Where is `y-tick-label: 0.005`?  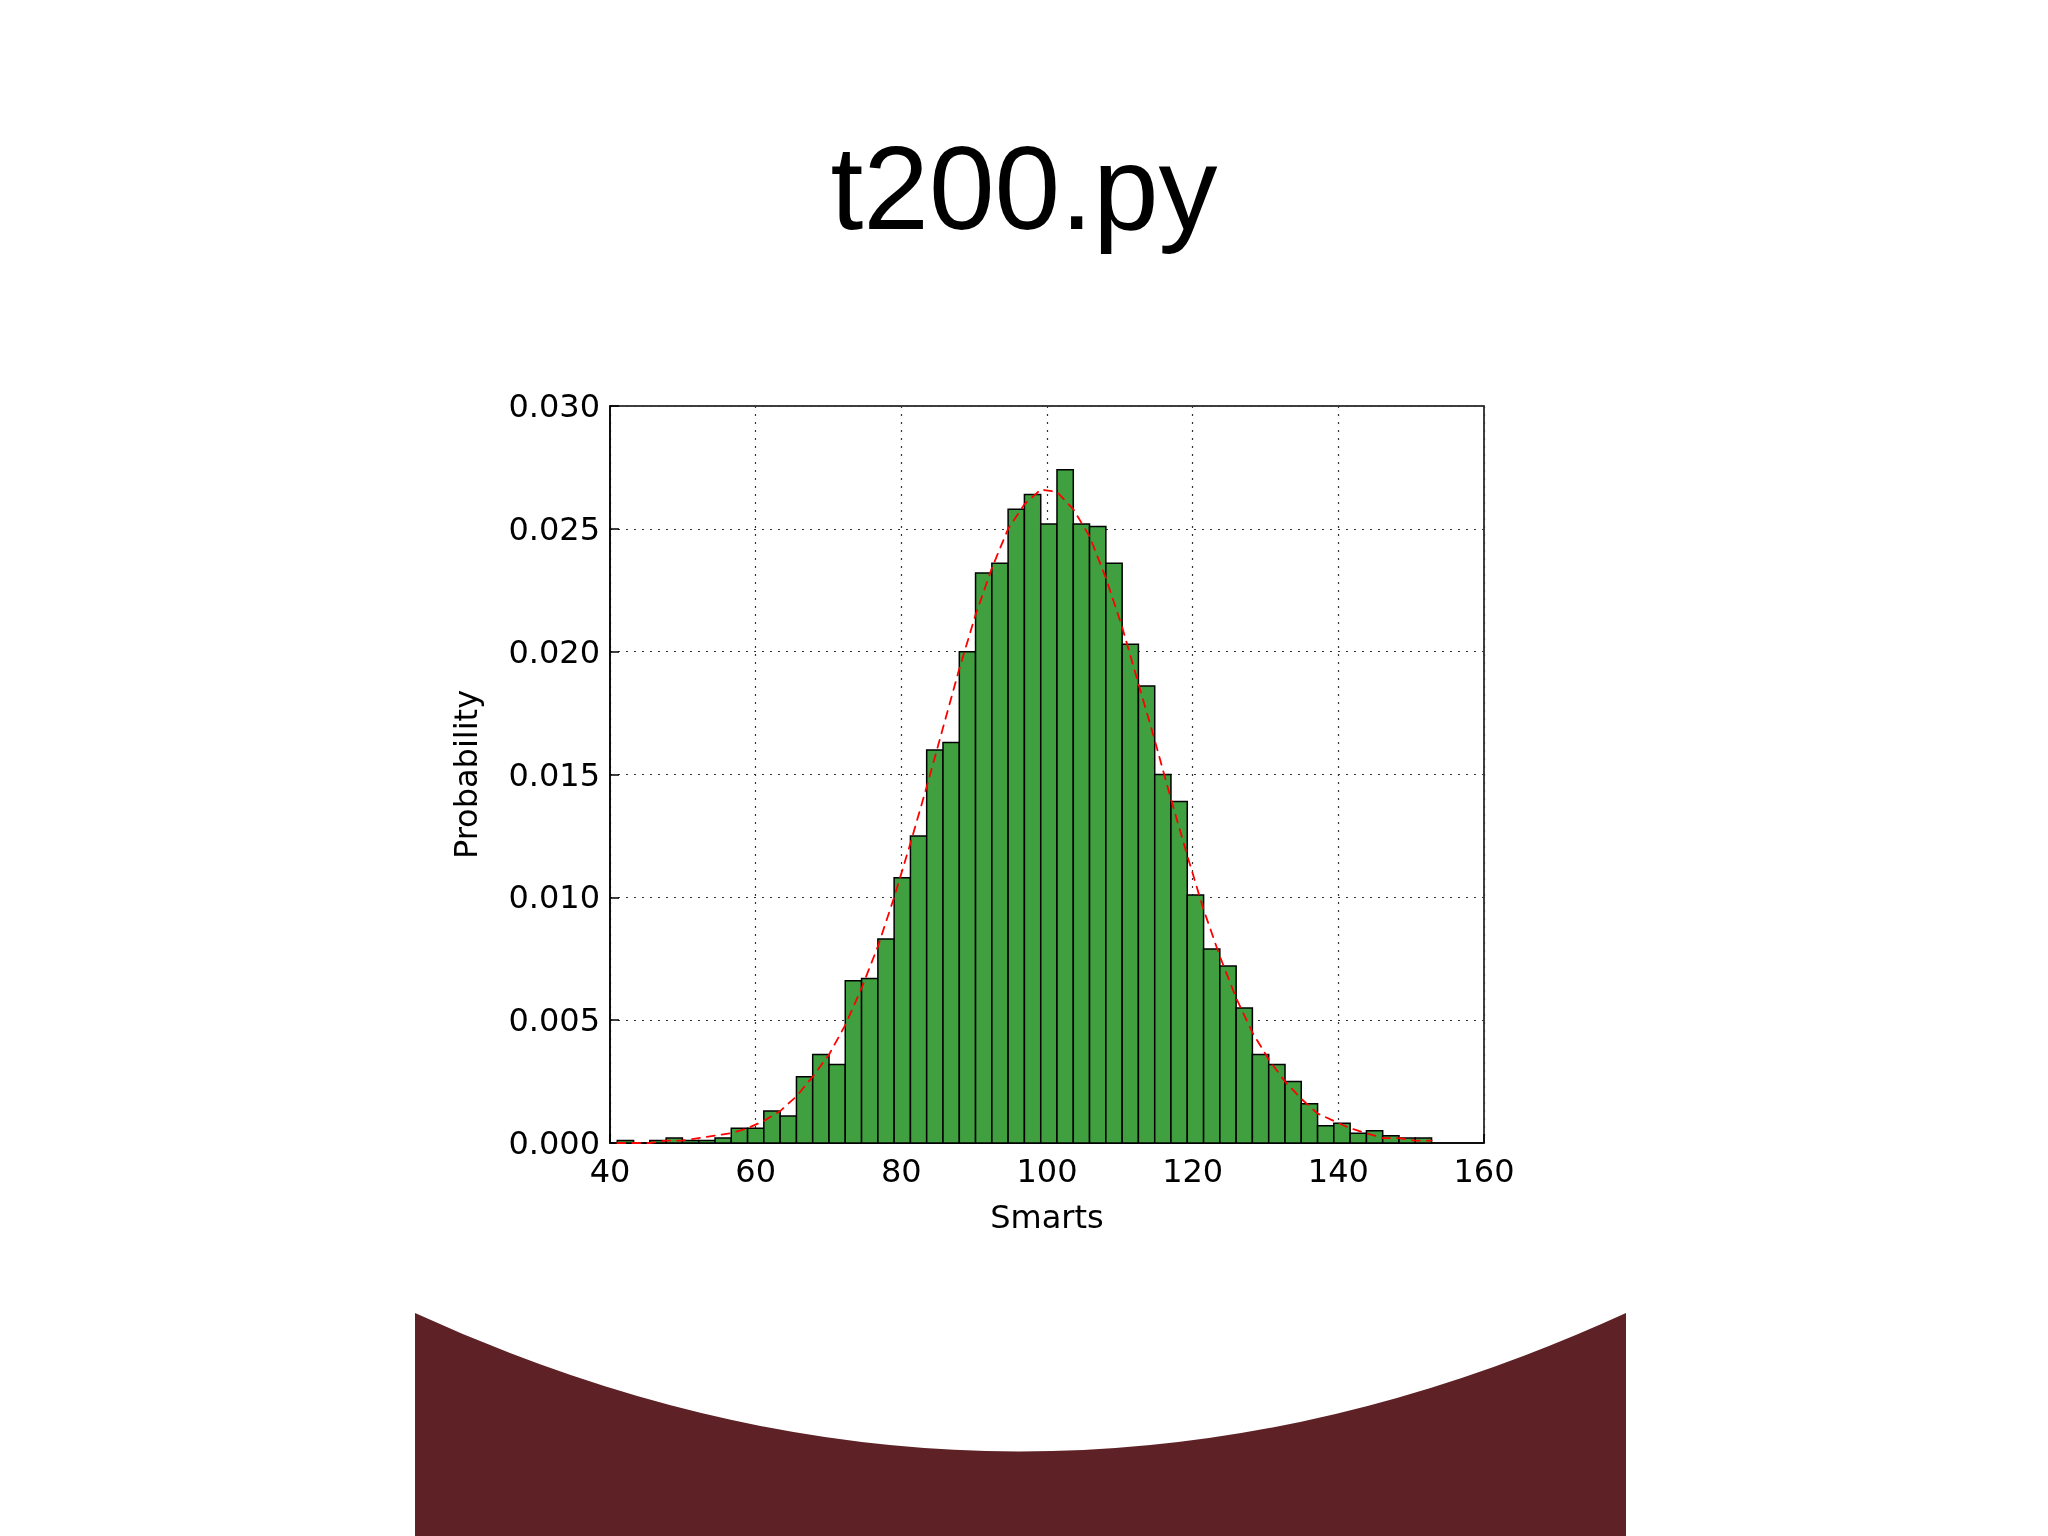 y-tick-label: 0.005 is located at coordinates (554, 1020).